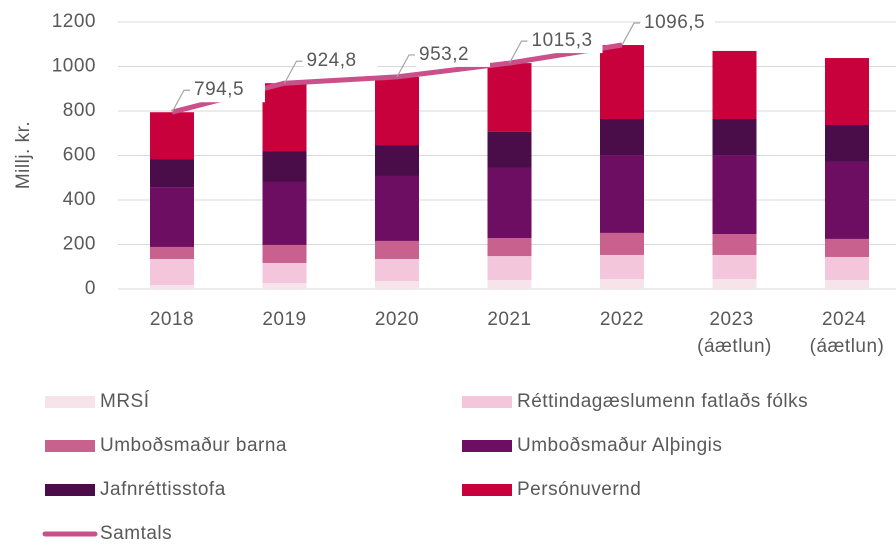 The image size is (896, 547). I want to click on legend-label: Jafnréttisstofa, so click(163, 489).